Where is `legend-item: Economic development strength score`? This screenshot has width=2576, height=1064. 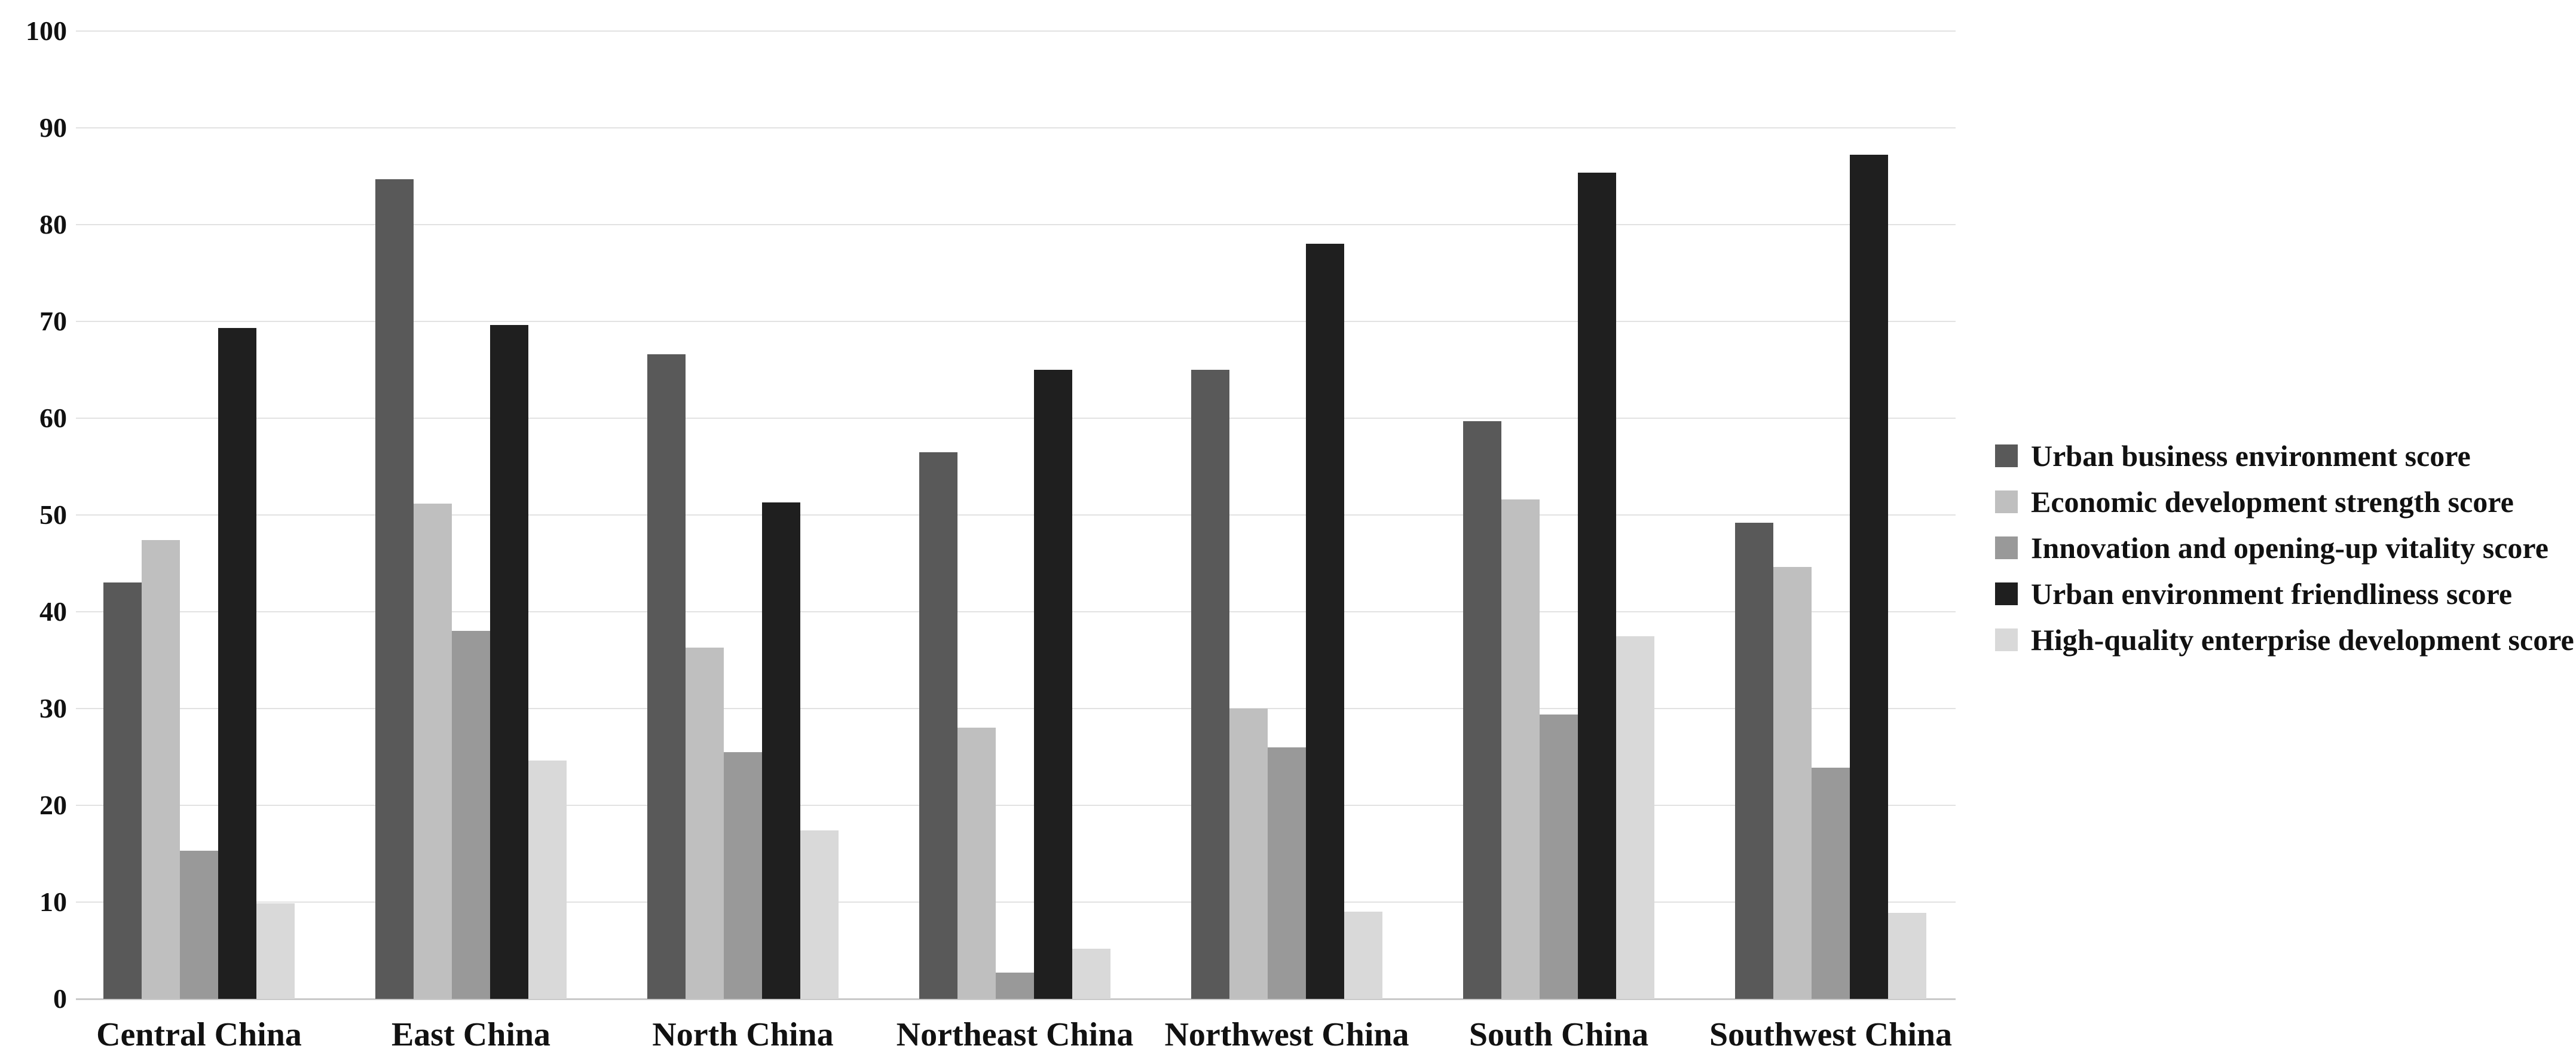 legend-item: Economic development strength score is located at coordinates (2284, 502).